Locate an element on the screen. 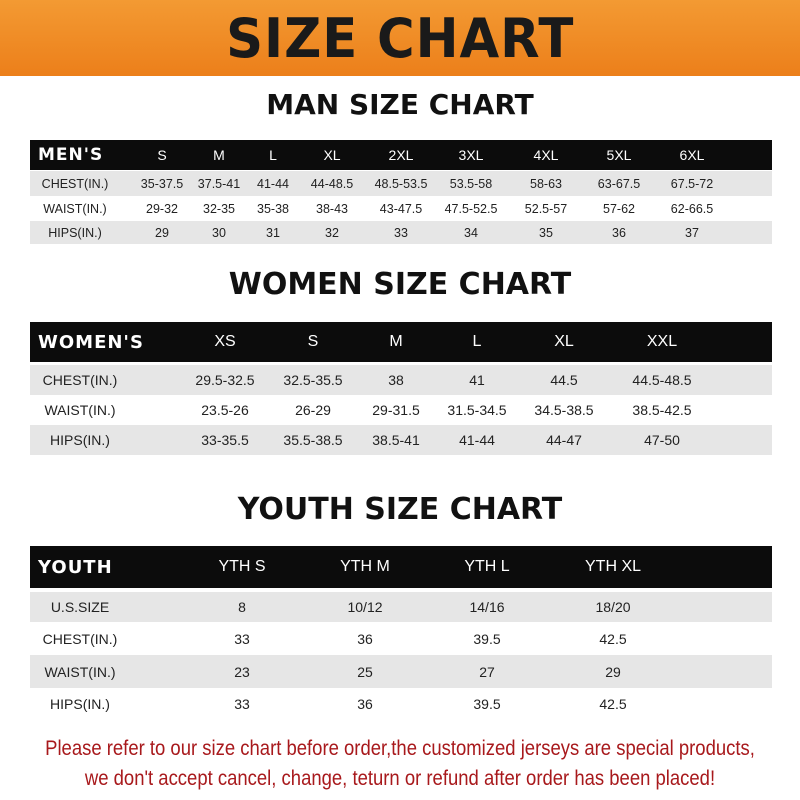  row-label: U.S.SIZE is located at coordinates (80, 607).